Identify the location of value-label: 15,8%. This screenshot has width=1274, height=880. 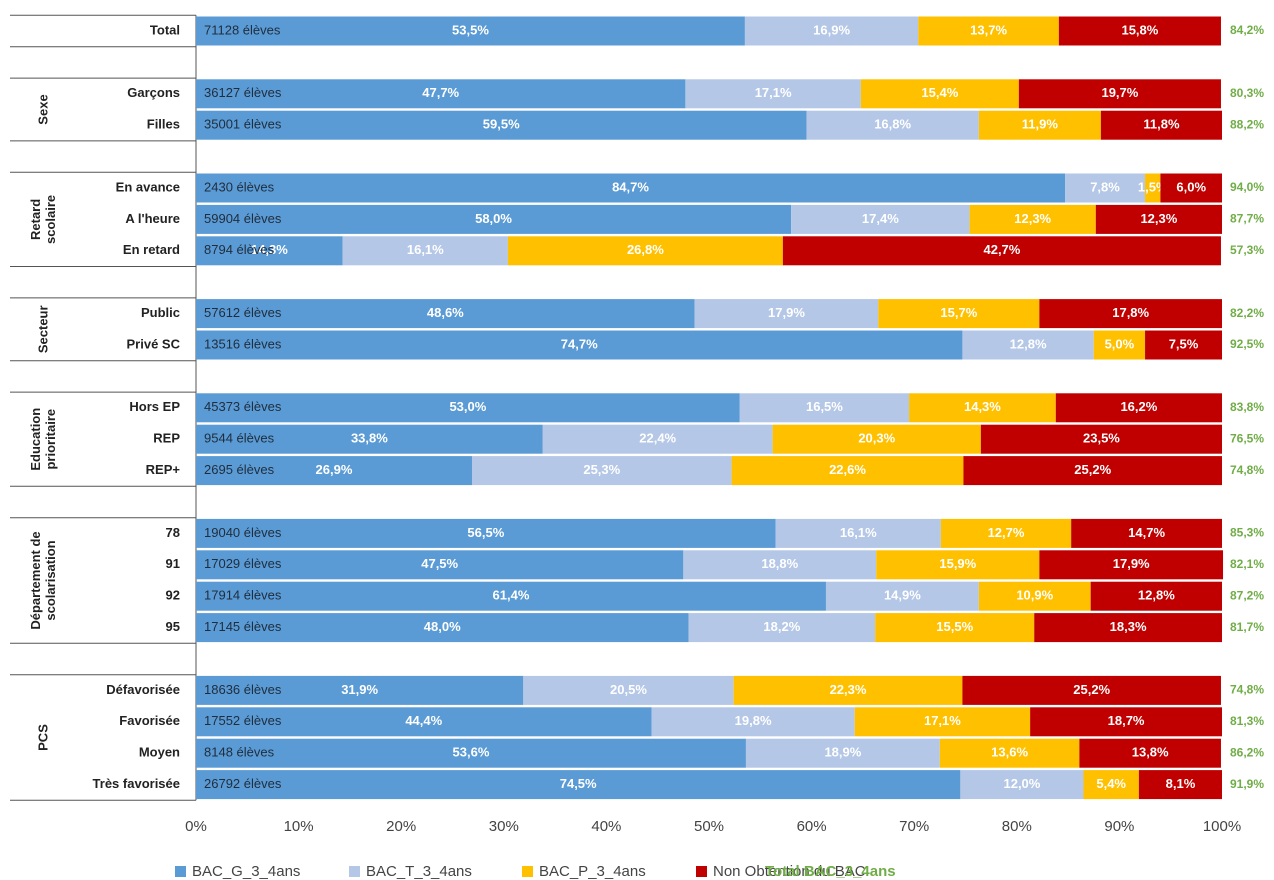
(1139, 29).